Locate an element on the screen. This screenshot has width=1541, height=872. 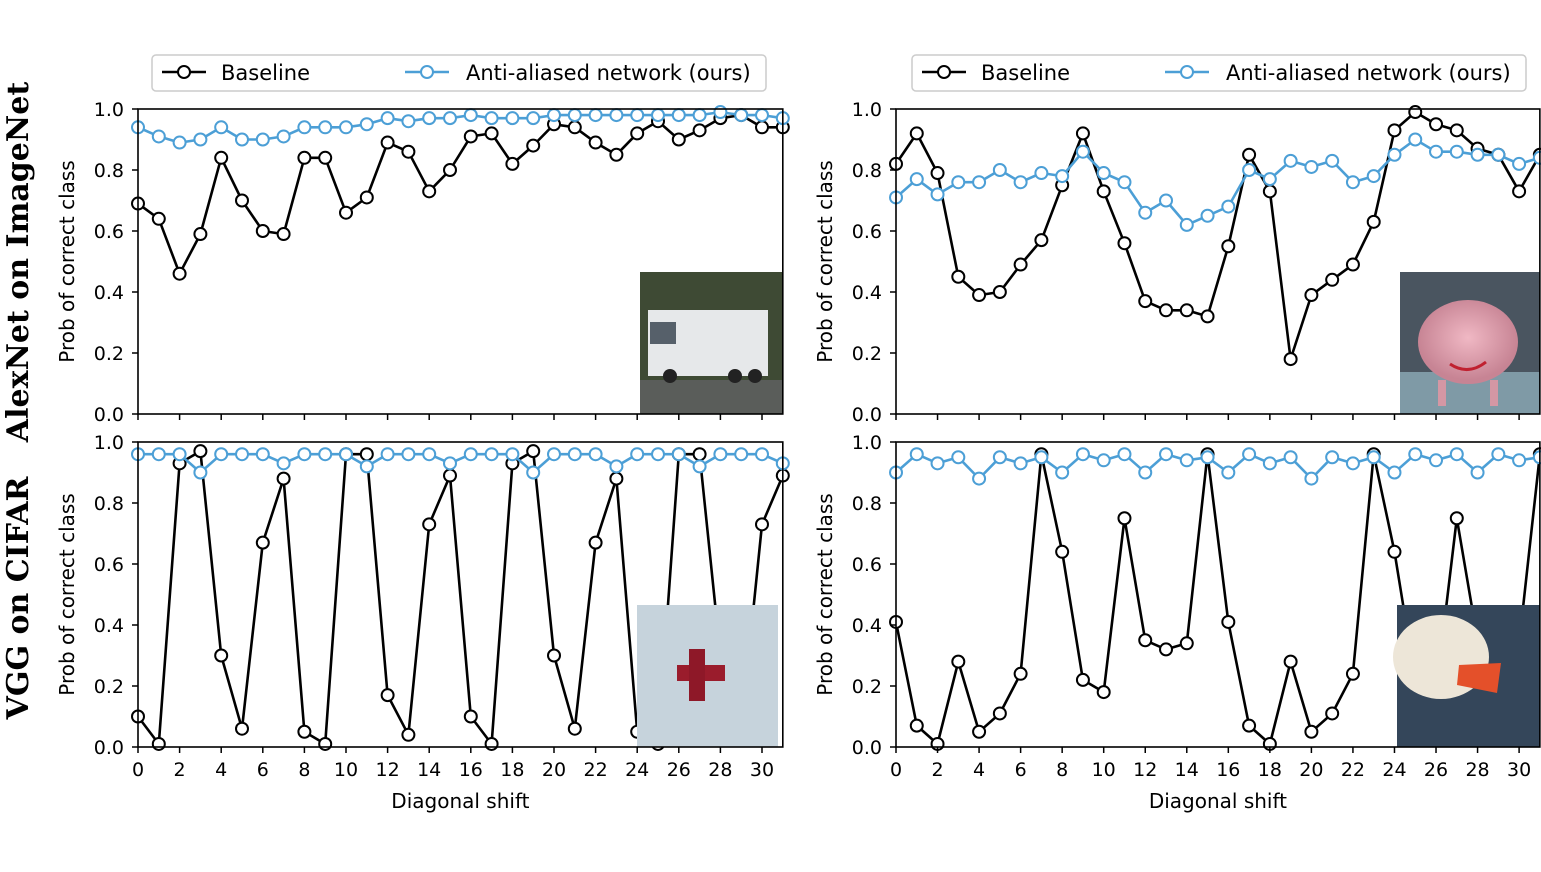
x-tick-label: 4 is located at coordinates (979, 770).